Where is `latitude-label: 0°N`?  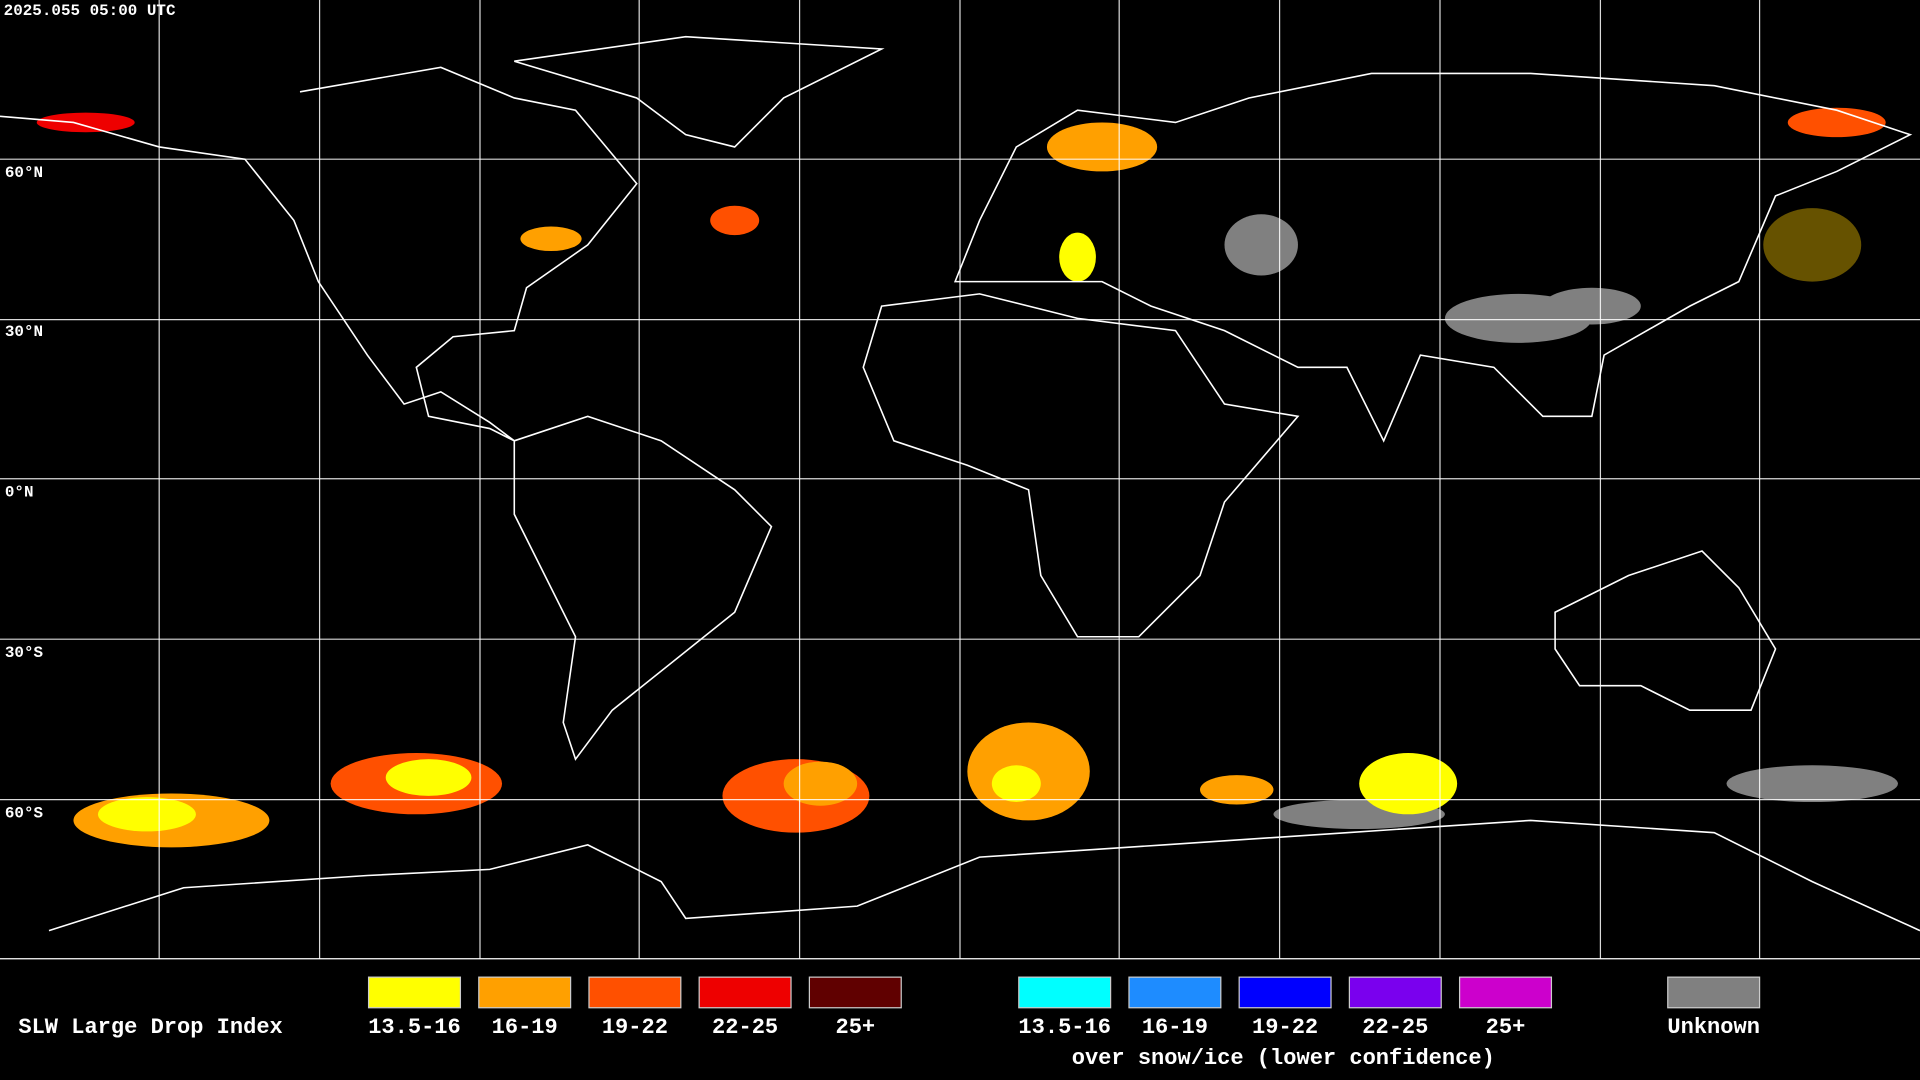
latitude-label: 0°N is located at coordinates (19, 492).